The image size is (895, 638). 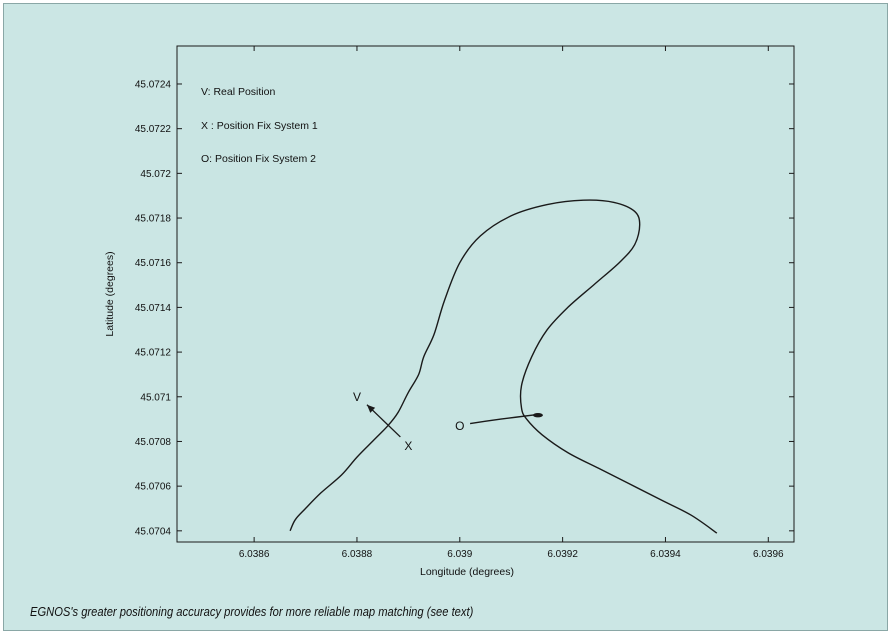 I want to click on system-2-snap-point, so click(x=537, y=415).